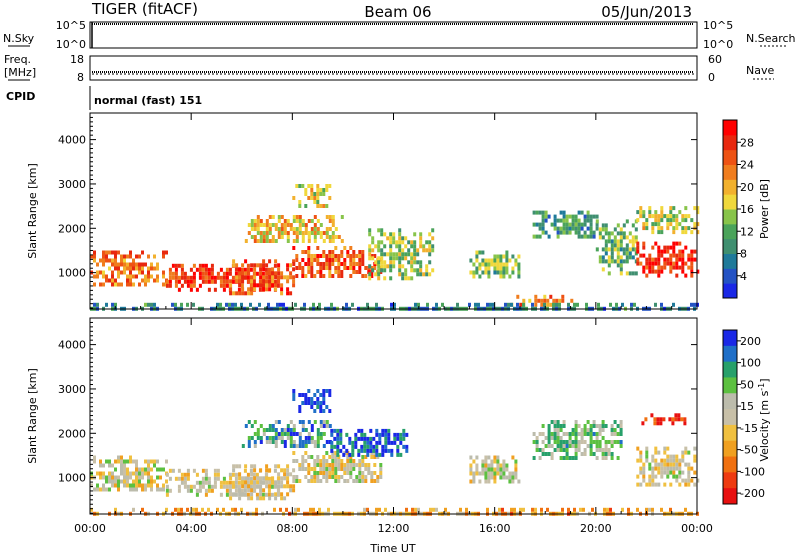 This screenshot has width=800, height=554. What do you see at coordinates (32, 211) in the screenshot?
I see `power-ylabel: Slant Range [km]` at bounding box center [32, 211].